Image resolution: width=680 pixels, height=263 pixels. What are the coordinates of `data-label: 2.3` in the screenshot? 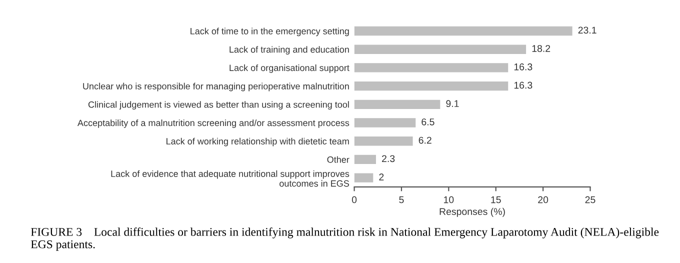 It's located at (388, 158).